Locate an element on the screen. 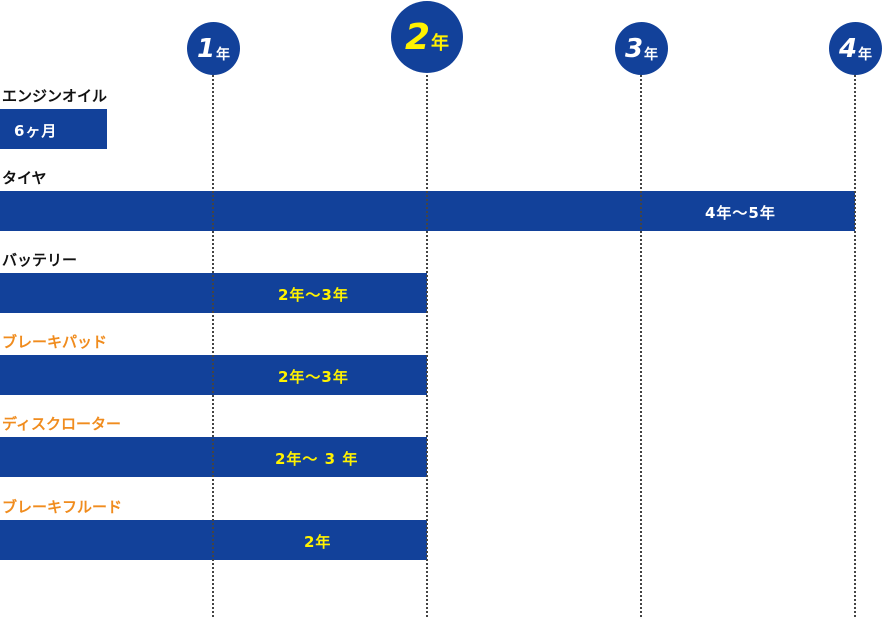 Image resolution: width=882 pixels, height=617 pixels. item-label-brake-fluid: ブレーキフルード is located at coordinates (62, 507).